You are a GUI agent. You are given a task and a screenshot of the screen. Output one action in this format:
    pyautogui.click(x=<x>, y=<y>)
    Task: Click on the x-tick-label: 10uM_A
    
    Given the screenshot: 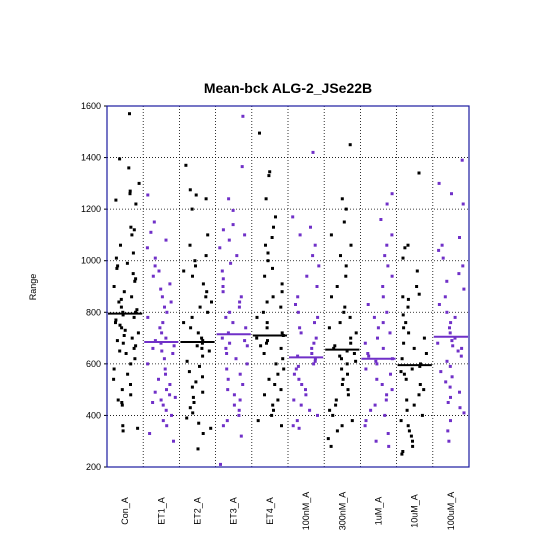 What is the action you would take?
    pyautogui.click(x=415, y=511)
    